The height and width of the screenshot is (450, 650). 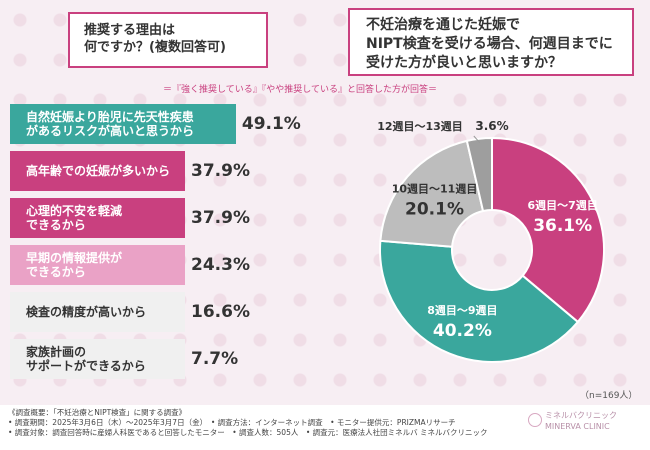 What do you see at coordinates (86, 359) in the screenshot?
I see `bar-category-label: 家族計画の サポートができるから` at bounding box center [86, 359].